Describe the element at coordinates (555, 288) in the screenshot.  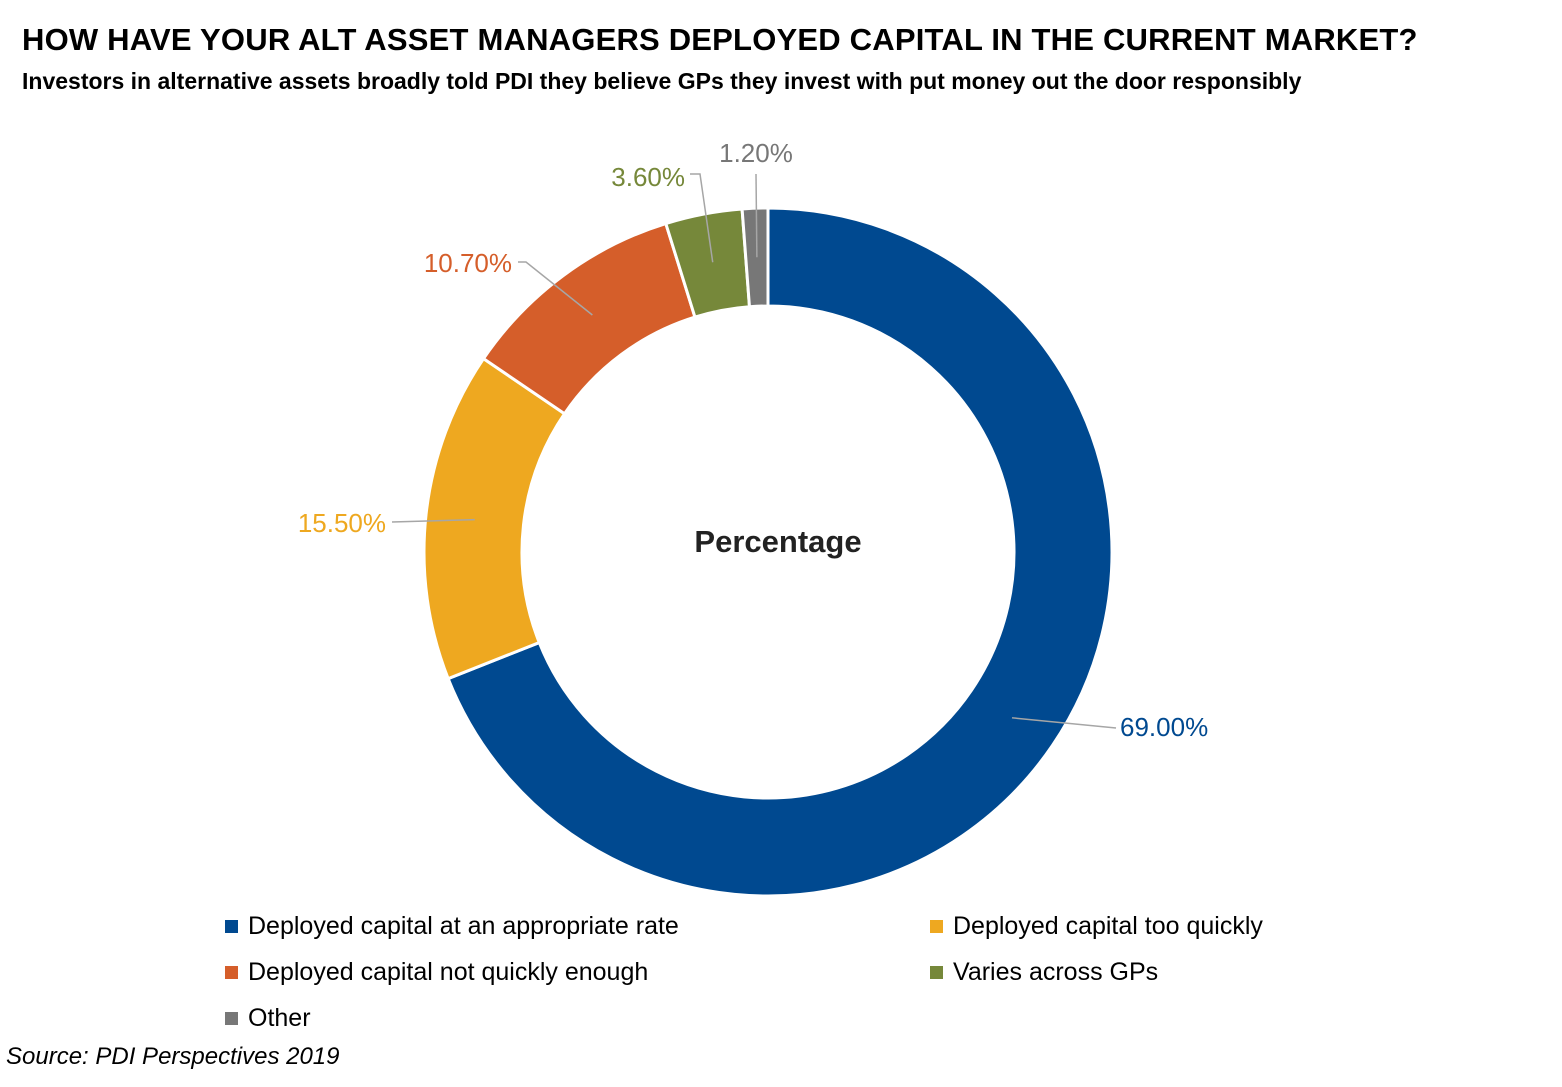
I see `leader-line-deployed-capital-not-quickly-enough` at that location.